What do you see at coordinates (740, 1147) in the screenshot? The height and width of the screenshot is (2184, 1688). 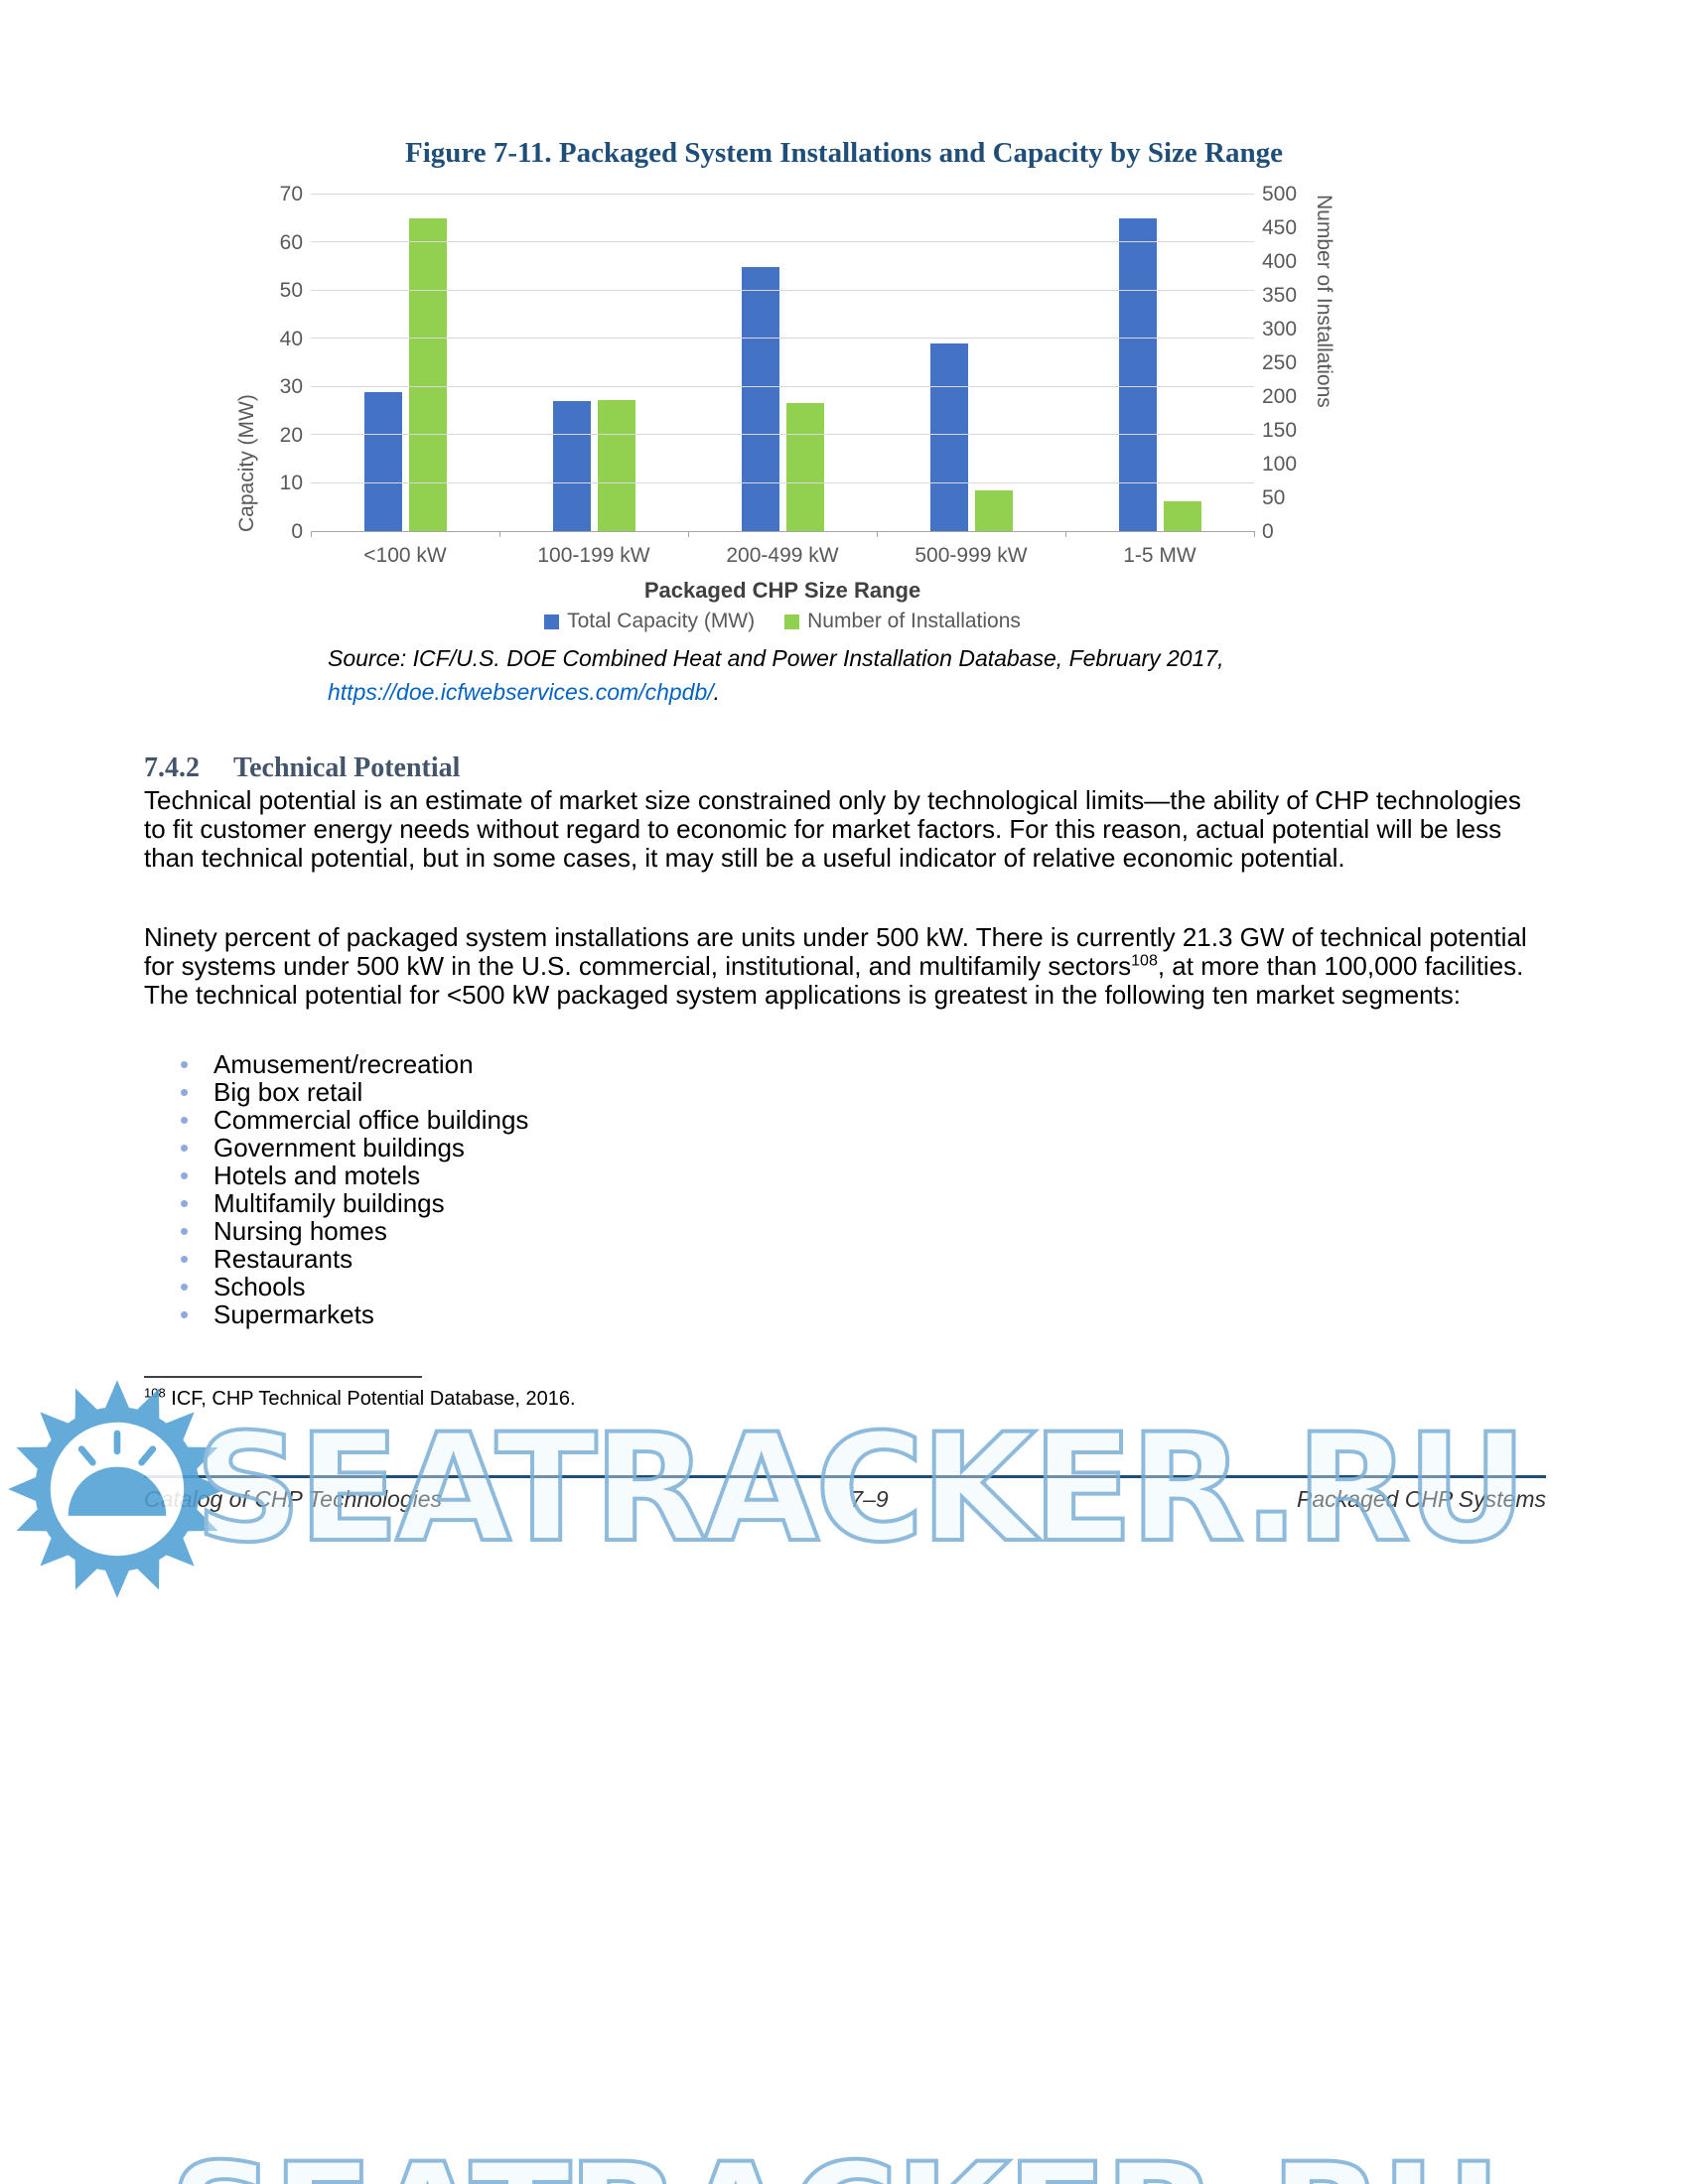 I see `list-item: Government buildings` at bounding box center [740, 1147].